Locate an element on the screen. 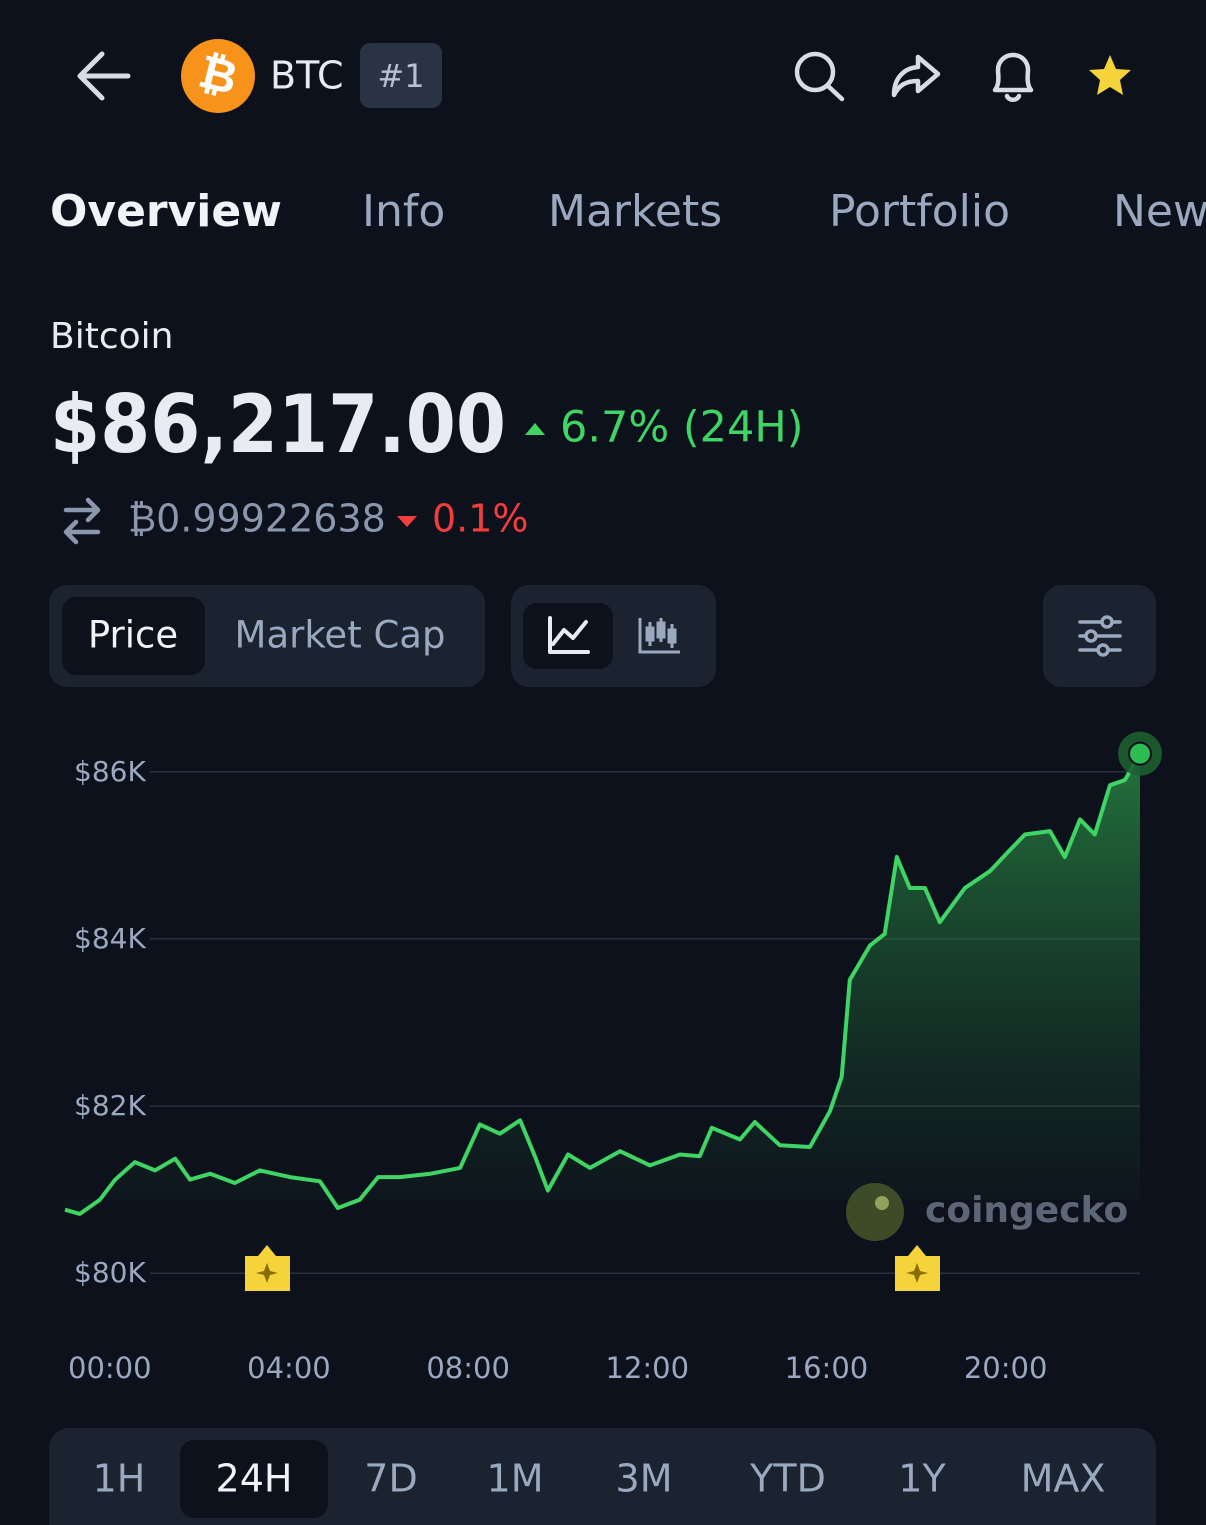 The height and width of the screenshot is (1525, 1206). tab: Info is located at coordinates (403, 211).